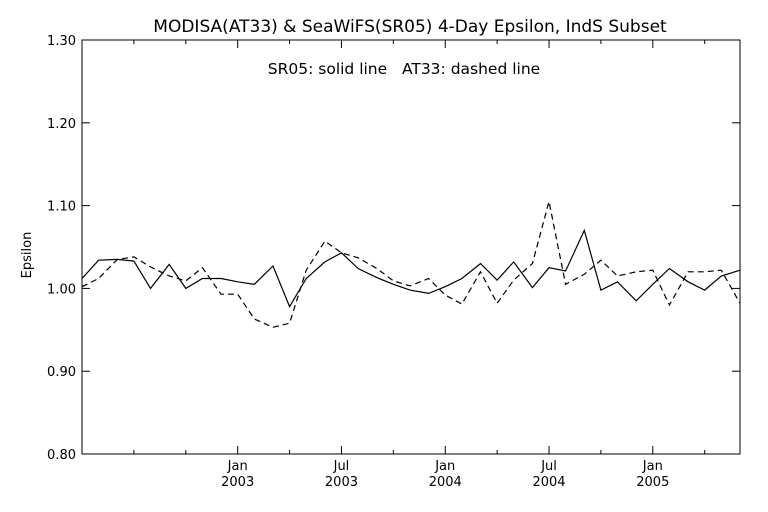  Describe the element at coordinates (61, 207) in the screenshot. I see `y-tick-label-3: 1.10` at that location.